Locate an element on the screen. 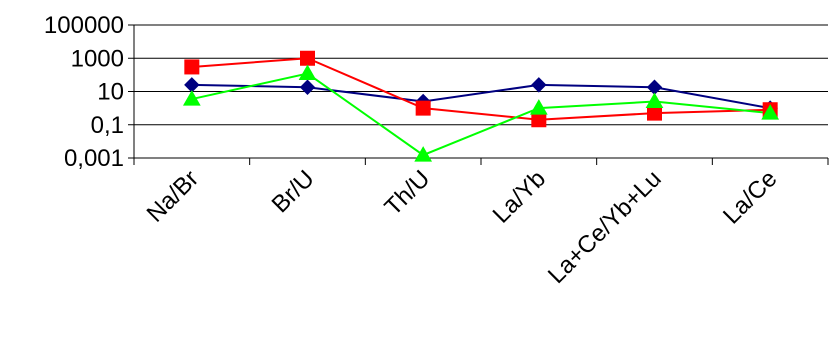 Image resolution: width=839 pixels, height=346 pixels. x-tick-label: Th/U is located at coordinates (408, 193).